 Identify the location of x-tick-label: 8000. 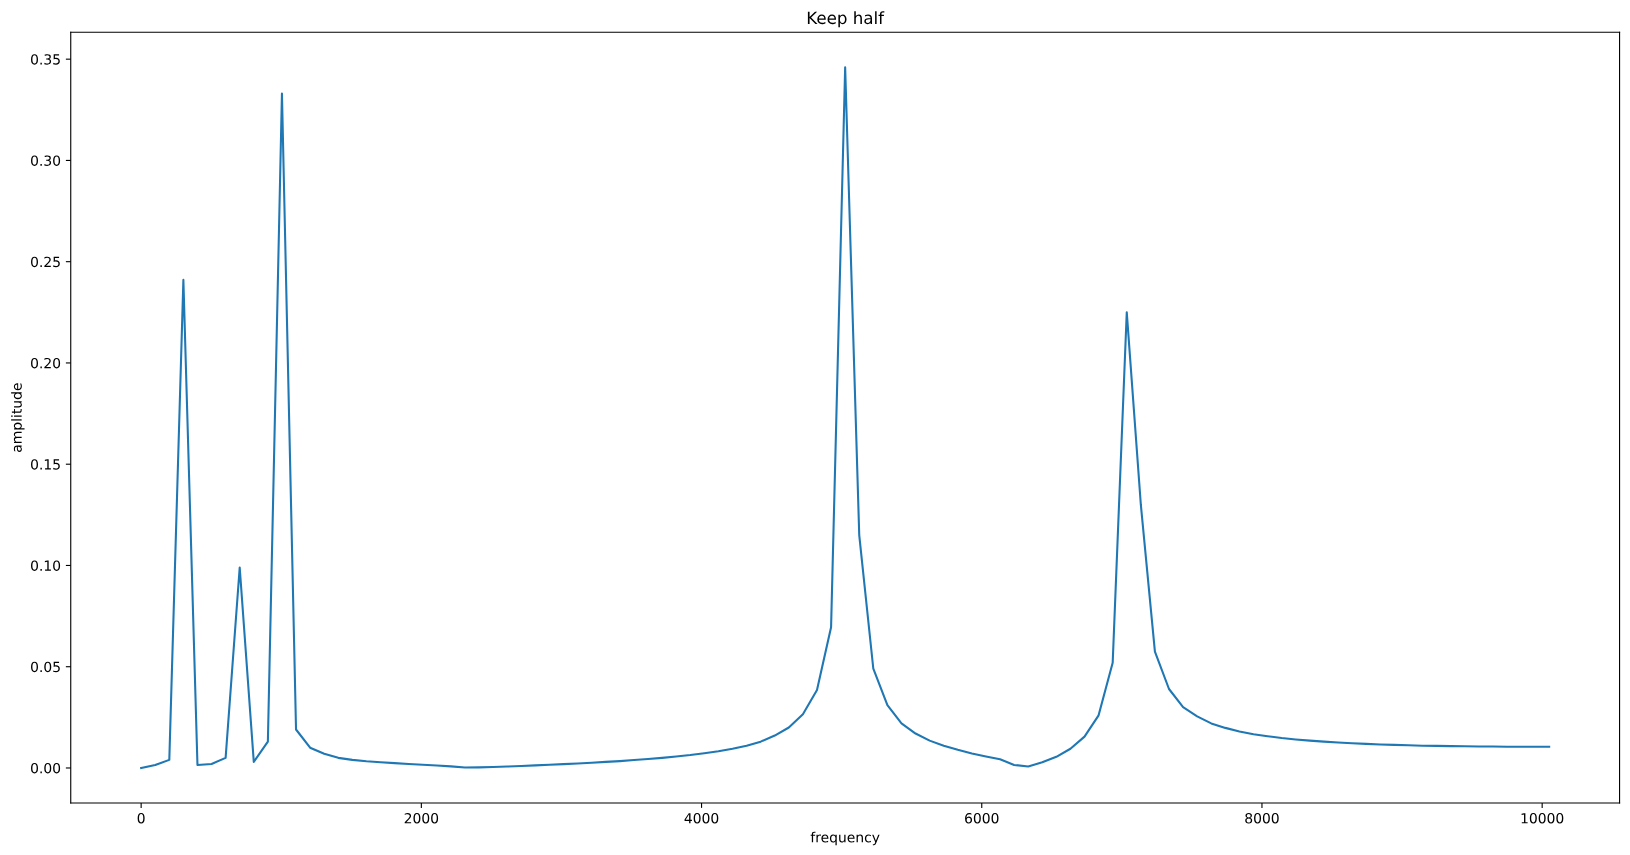
(1262, 818).